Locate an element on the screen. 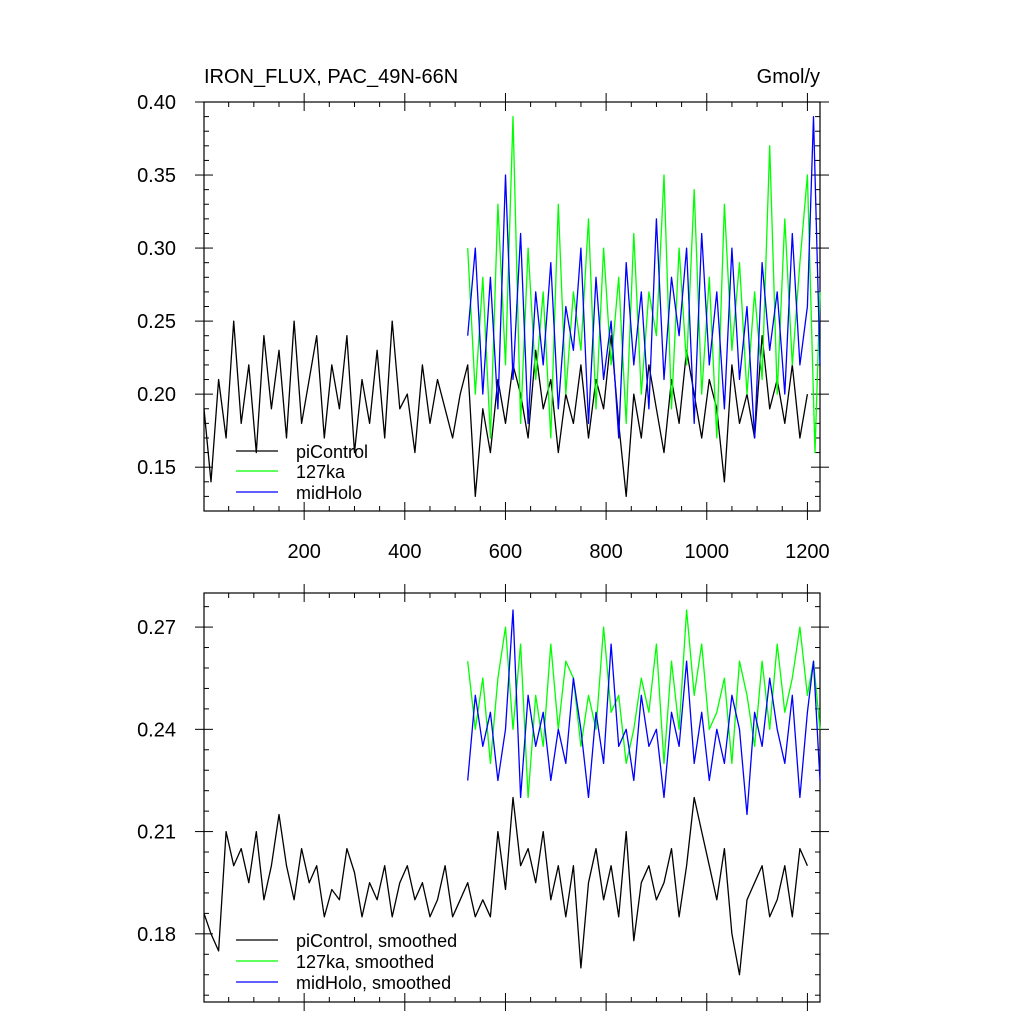 Image resolution: width=1024 pixels, height=1029 pixels. legend-label: midHolo is located at coordinates (329, 493).